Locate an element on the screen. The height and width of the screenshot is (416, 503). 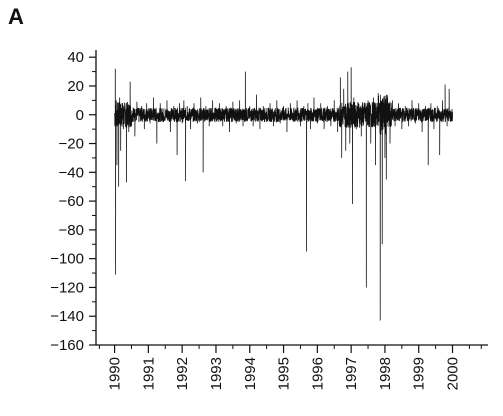
y-tick-label: −60 is located at coordinates (71, 201).